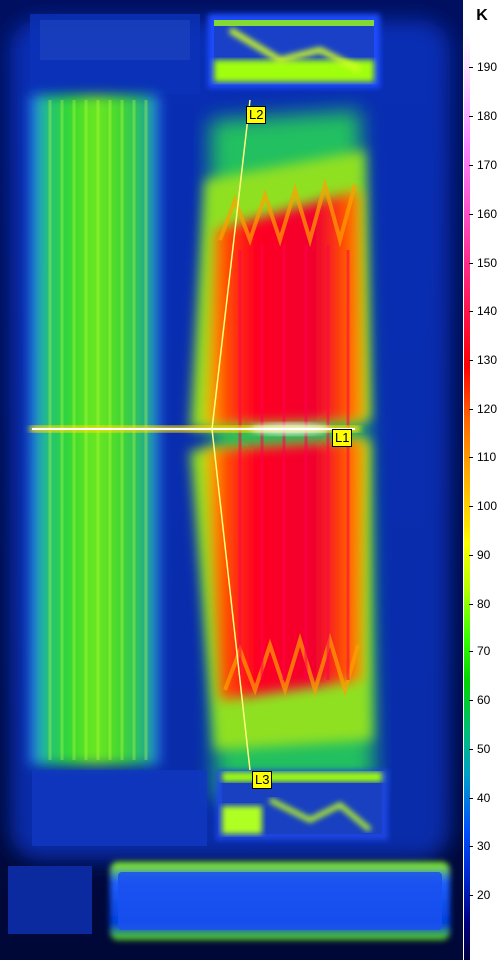  What do you see at coordinates (485, 311) in the screenshot?
I see `scale-tick: 140` at bounding box center [485, 311].